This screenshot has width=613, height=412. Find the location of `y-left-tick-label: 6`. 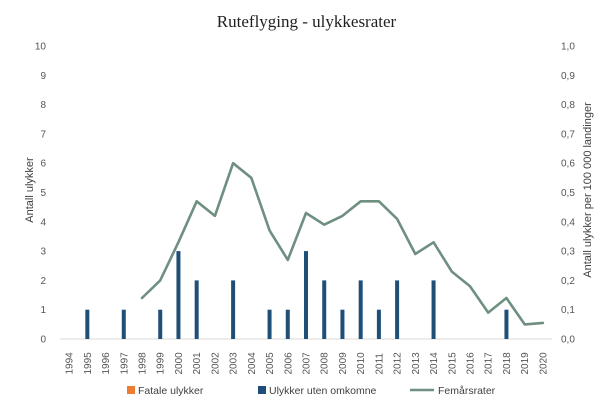

y-left-tick-label: 6 is located at coordinates (43, 164).